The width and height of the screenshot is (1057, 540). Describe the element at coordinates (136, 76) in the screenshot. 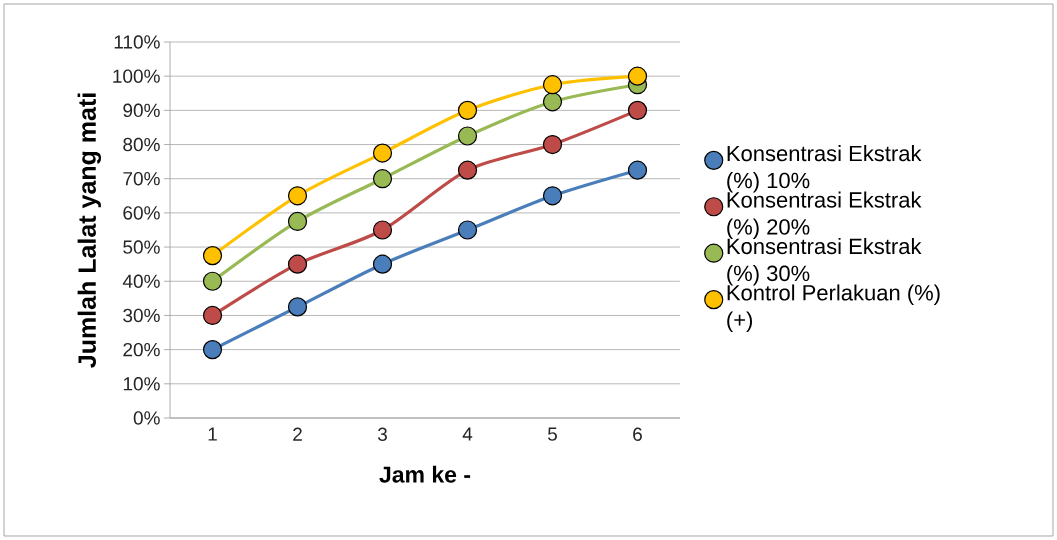

I see `y-tick-label: 100%` at that location.